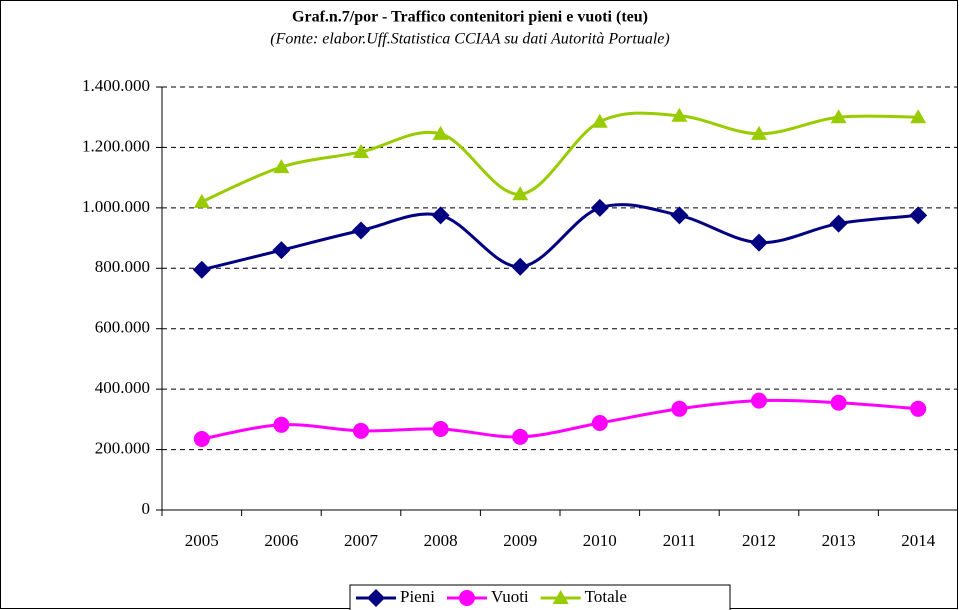 Image resolution: width=959 pixels, height=610 pixels. Describe the element at coordinates (116, 206) in the screenshot. I see `y-tick-label: 1.000.000` at that location.